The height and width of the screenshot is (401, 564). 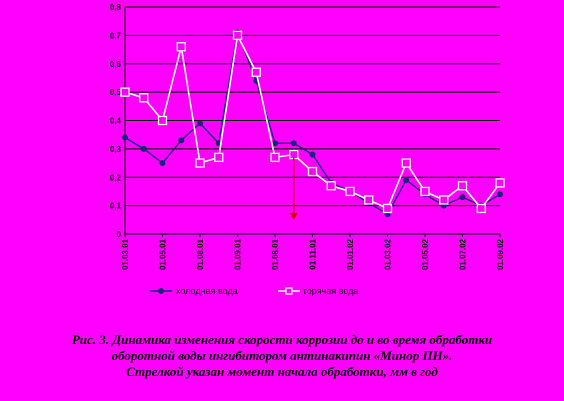 What do you see at coordinates (119, 234) in the screenshot?
I see `y-tick-label: 0` at bounding box center [119, 234].